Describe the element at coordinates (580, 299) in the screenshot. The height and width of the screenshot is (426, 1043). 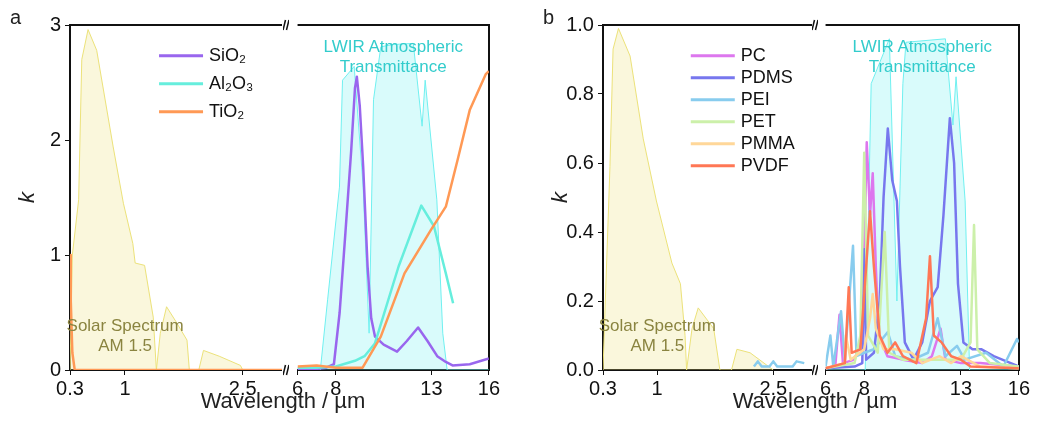
I see `y-tick-label: 0.2` at that location.